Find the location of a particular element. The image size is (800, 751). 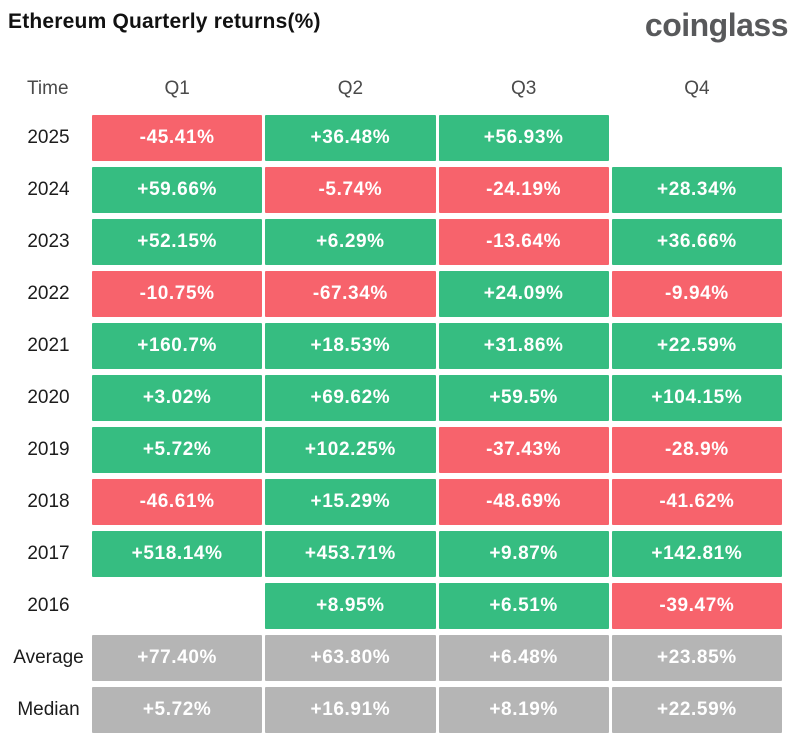

return-cell: +56.93% is located at coordinates (523, 138).